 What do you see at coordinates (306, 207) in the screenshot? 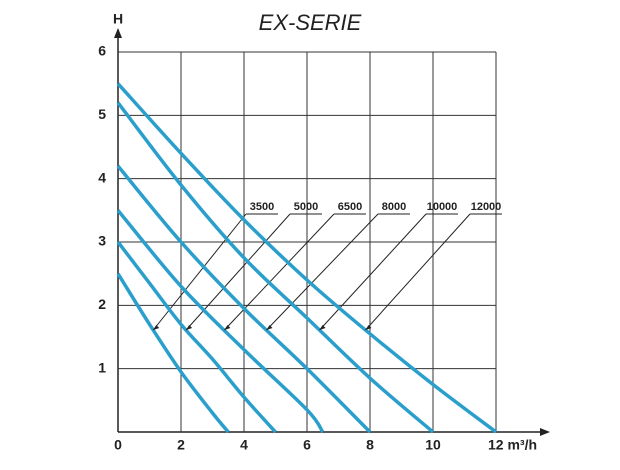
I see `series-label: 5000` at bounding box center [306, 207].